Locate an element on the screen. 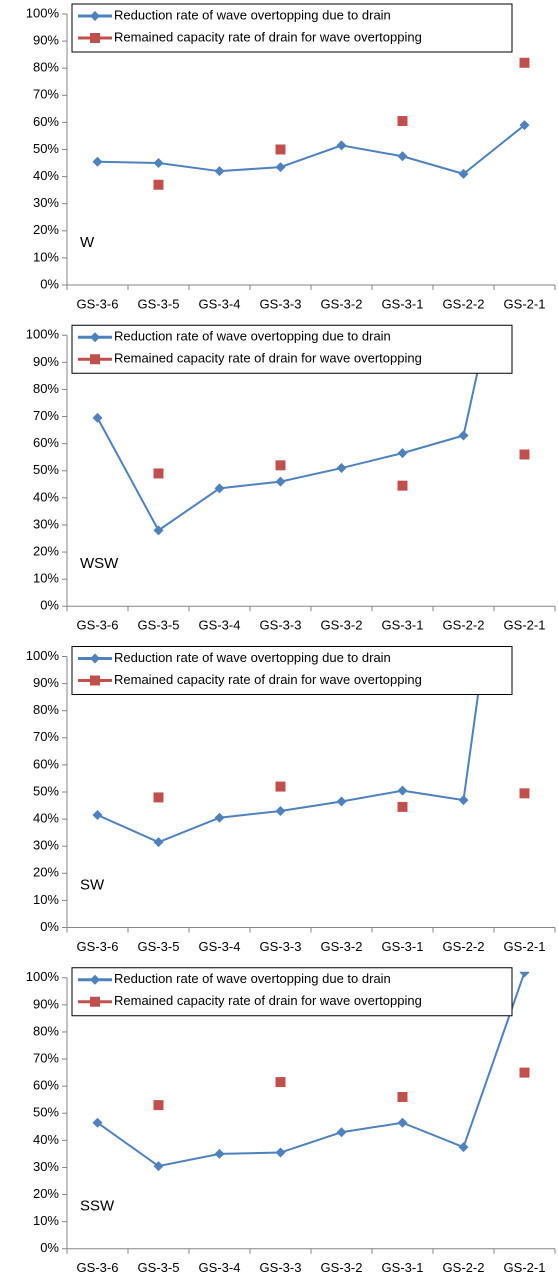  y-tick-label: 90% is located at coordinates (46, 361).